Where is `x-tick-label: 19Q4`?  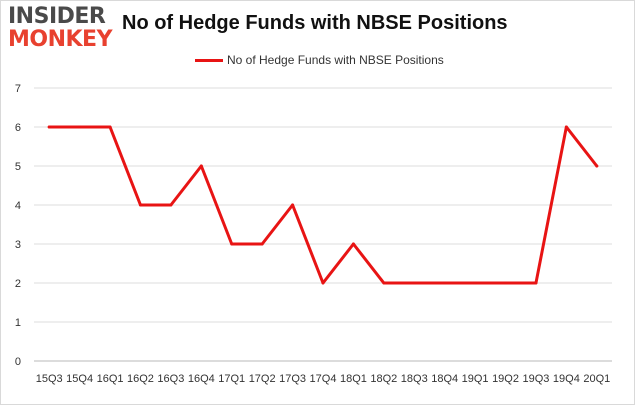
x-tick-label: 19Q4 is located at coordinates (566, 379).